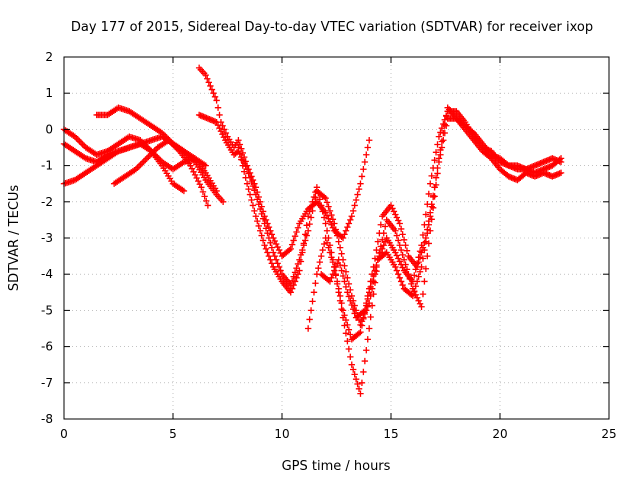  Describe the element at coordinates (49, 57) in the screenshot. I see `y-tick-label: 2` at that location.